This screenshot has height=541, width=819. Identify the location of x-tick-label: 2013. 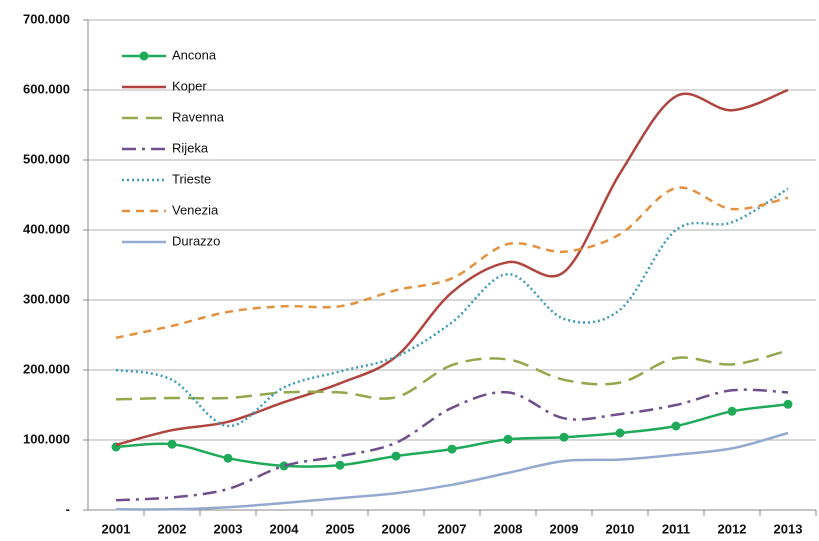
(788, 528).